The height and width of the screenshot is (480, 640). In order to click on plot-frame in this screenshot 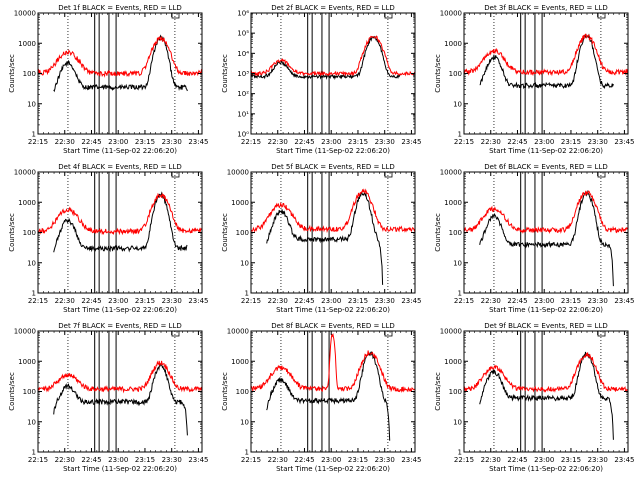, I will do `click(333, 391)`.